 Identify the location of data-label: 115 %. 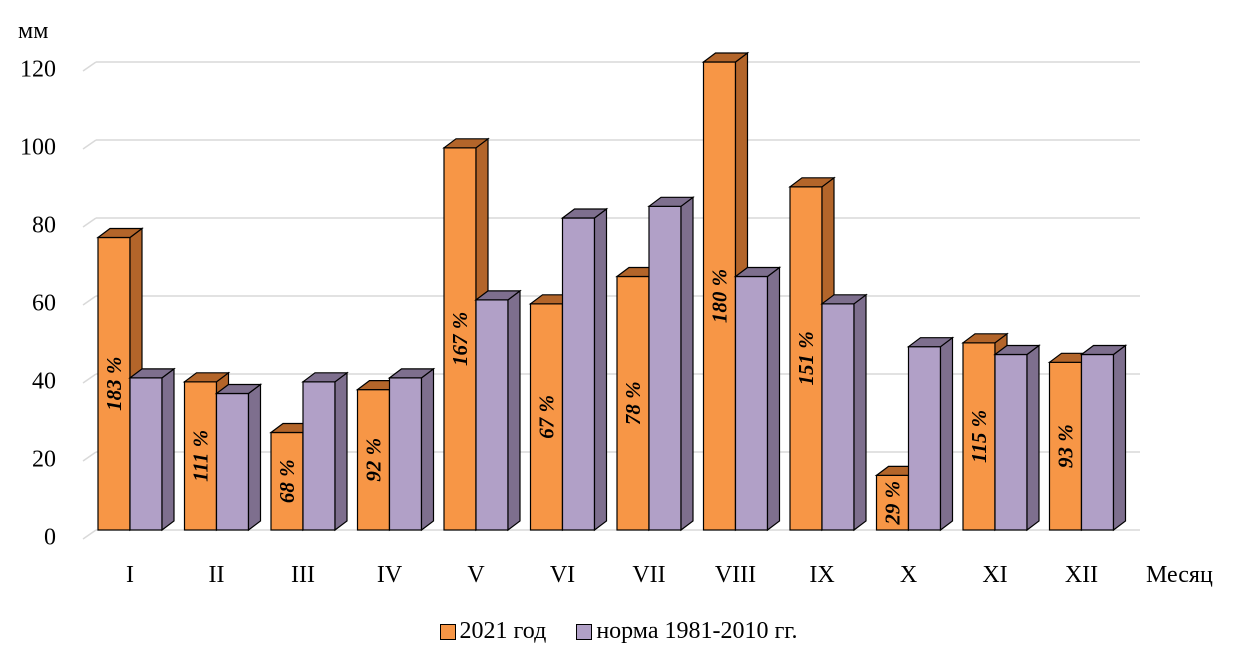
(979, 436).